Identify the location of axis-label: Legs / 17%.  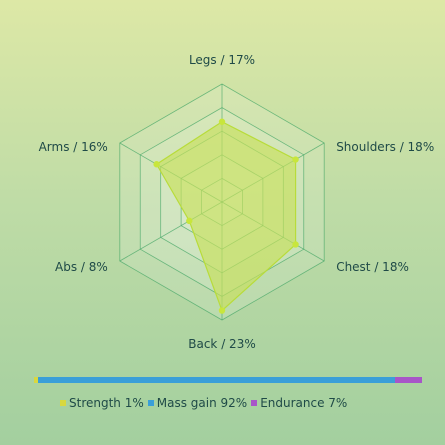
(222, 60).